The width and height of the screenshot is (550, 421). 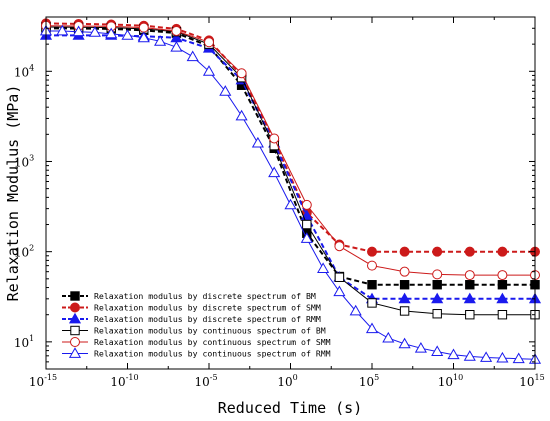 What do you see at coordinates (24, 71) in the screenshot?
I see `y-tick-label: 10⁴` at bounding box center [24, 71].